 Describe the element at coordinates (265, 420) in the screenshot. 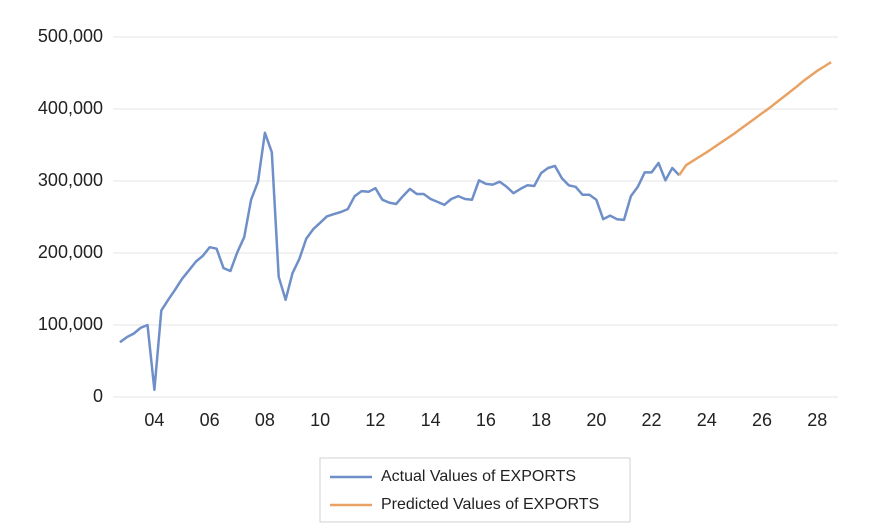

I see `x-tick-label: 08` at that location.